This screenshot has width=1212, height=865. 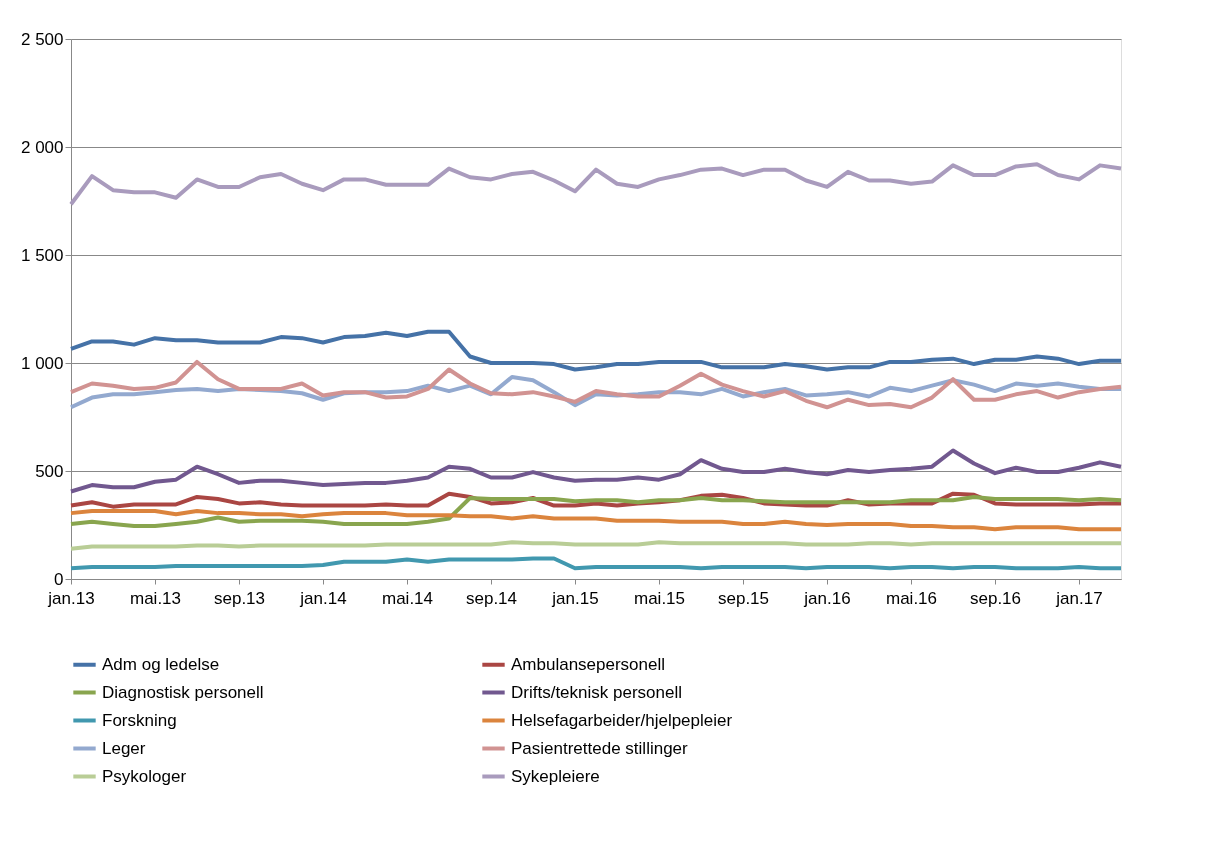 I want to click on legend-label: Helsefagarbeider/hjelpepleier, so click(x=622, y=720).